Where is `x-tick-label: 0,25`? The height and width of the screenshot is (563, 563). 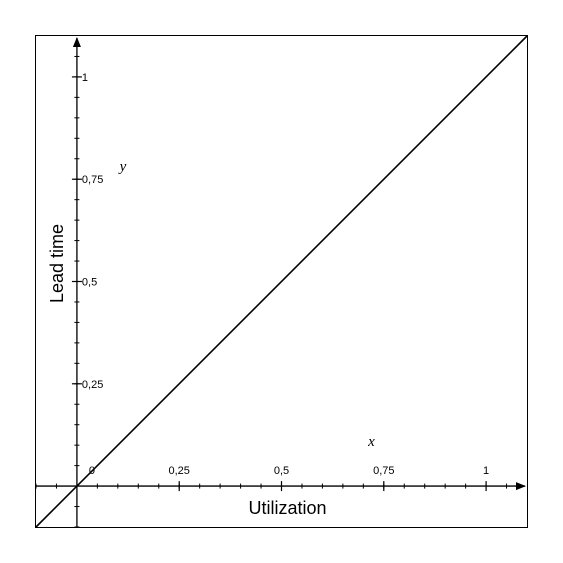
x-tick-label: 0,25 is located at coordinates (178, 471).